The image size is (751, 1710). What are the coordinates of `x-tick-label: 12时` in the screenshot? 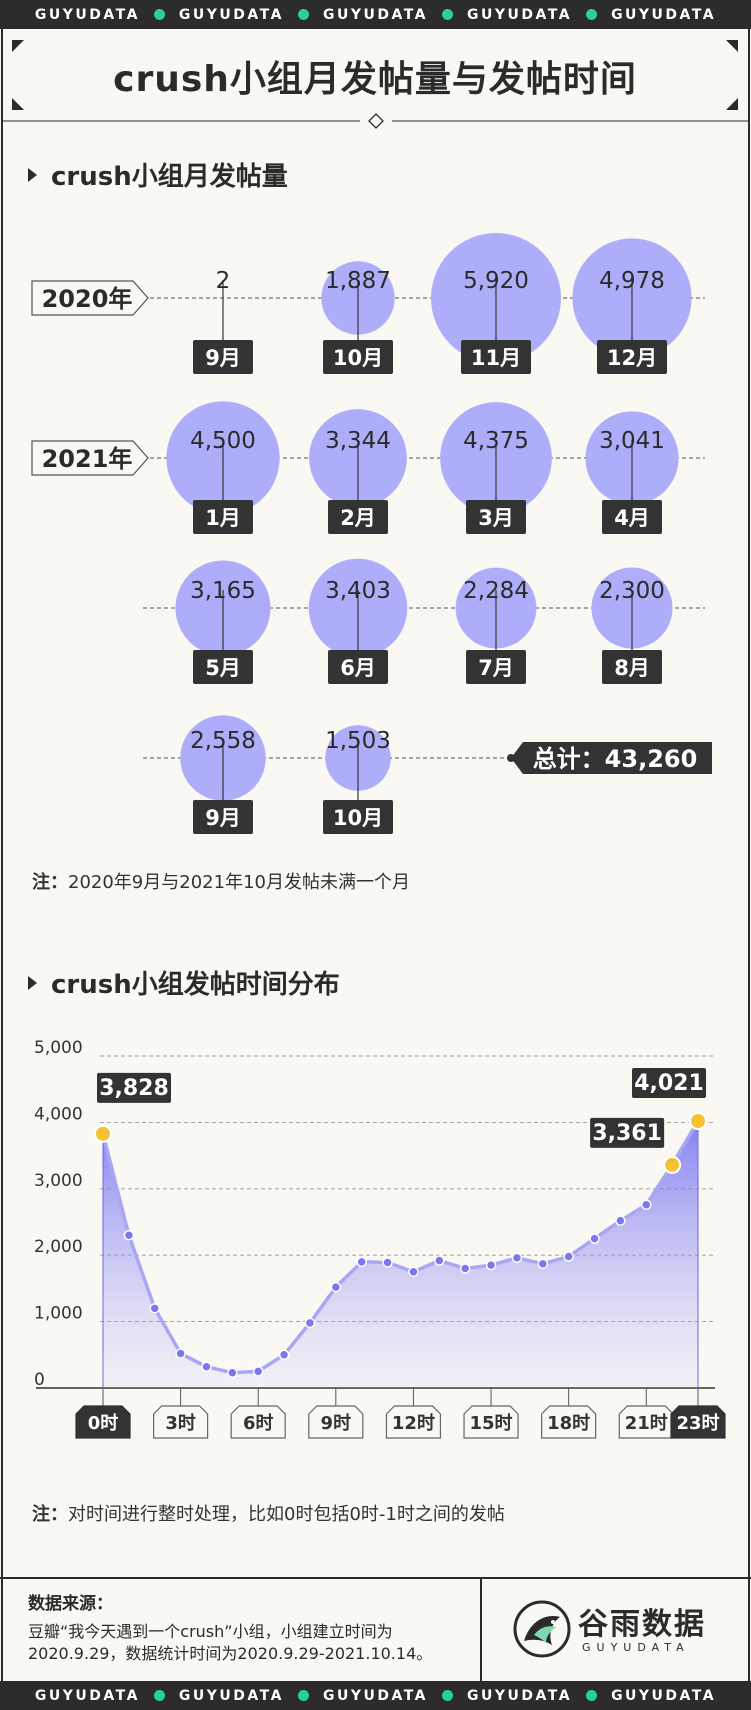 It's located at (413, 1423).